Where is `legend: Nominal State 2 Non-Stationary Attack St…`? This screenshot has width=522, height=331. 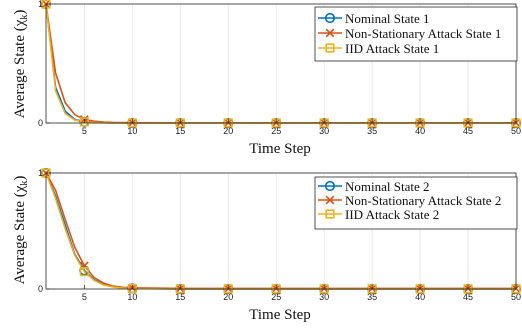
legend: Nominal State 2 Non-Stationary Attack St… is located at coordinates (416, 203).